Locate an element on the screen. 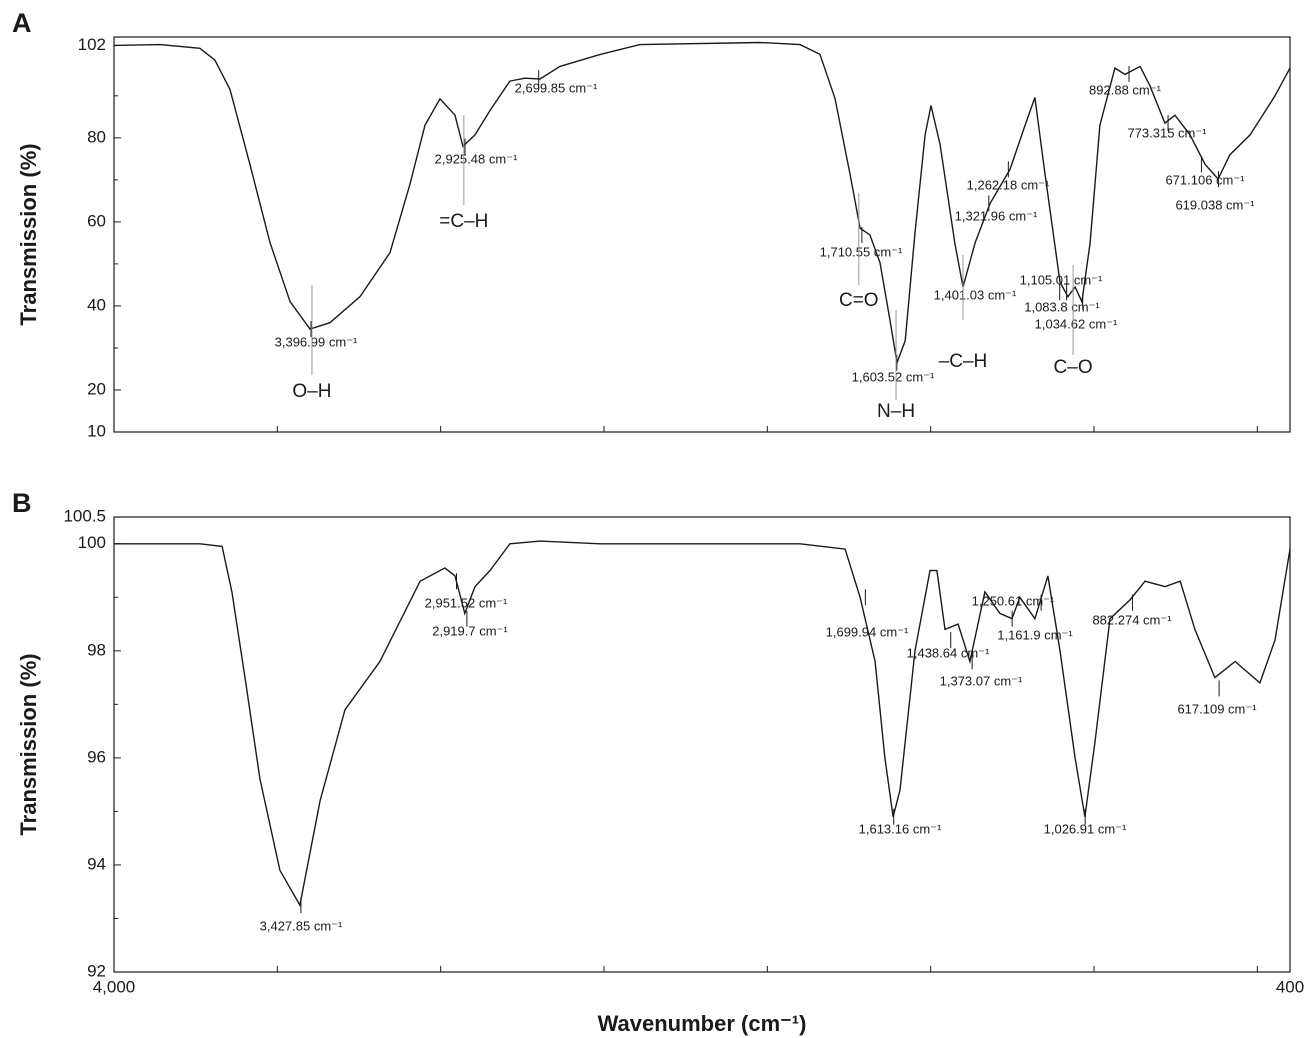  peak-label: 2,925.48 cm⁻¹ is located at coordinates (476, 158).